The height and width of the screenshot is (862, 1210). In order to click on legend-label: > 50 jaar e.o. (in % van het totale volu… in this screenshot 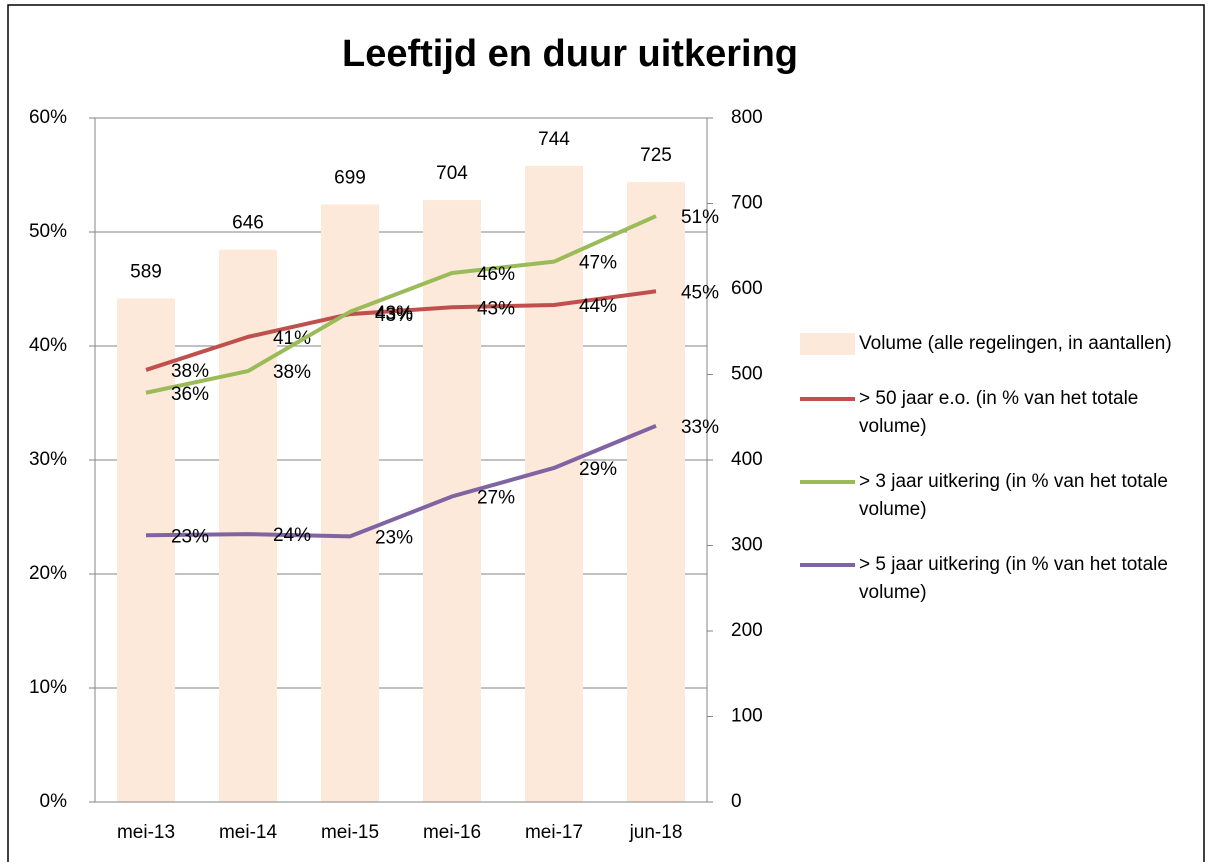, I will do `click(999, 412)`.